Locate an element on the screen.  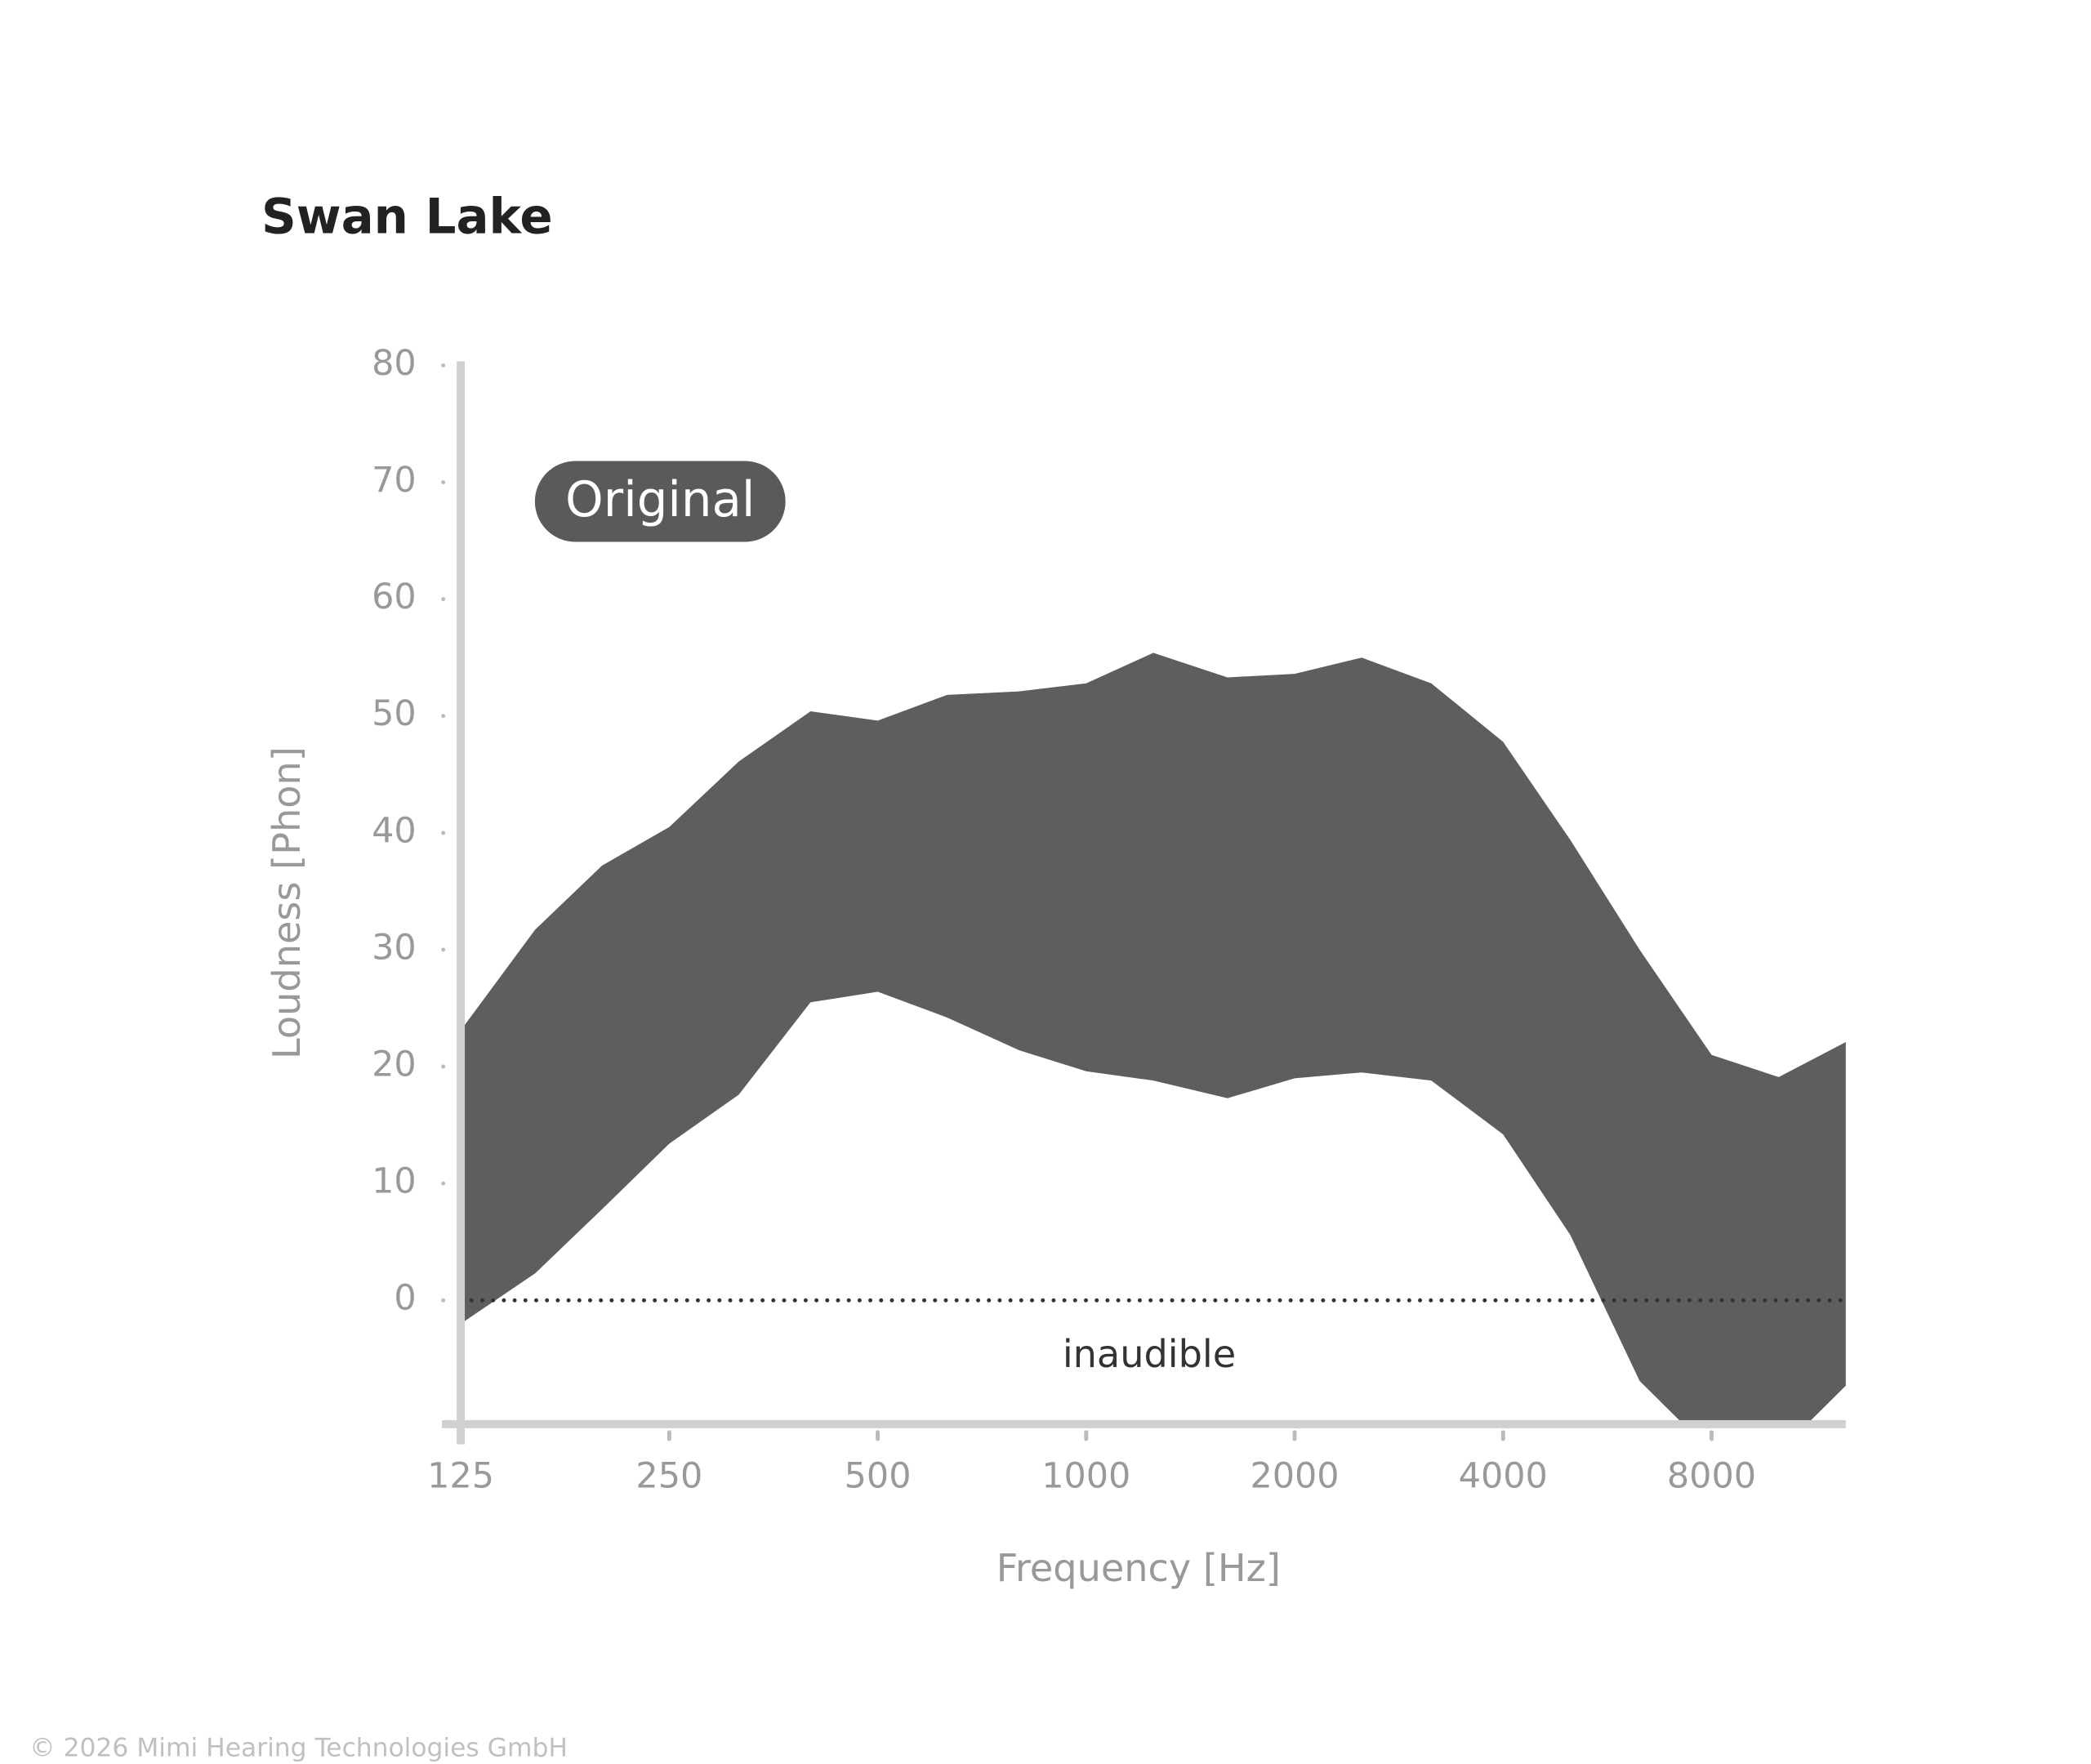
x-tick-label: 125 is located at coordinates (461, 1475).